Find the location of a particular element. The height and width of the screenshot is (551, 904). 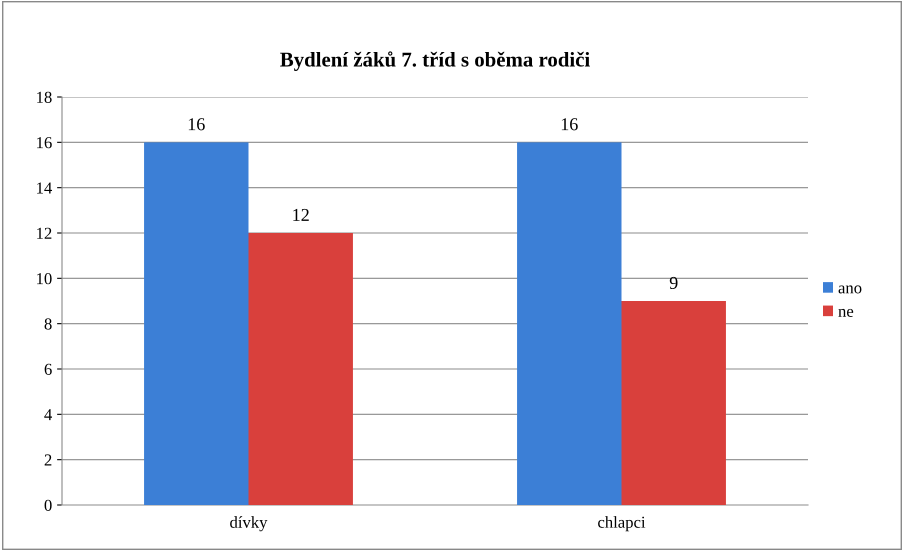

y-tick-label: 6 is located at coordinates (48, 369).